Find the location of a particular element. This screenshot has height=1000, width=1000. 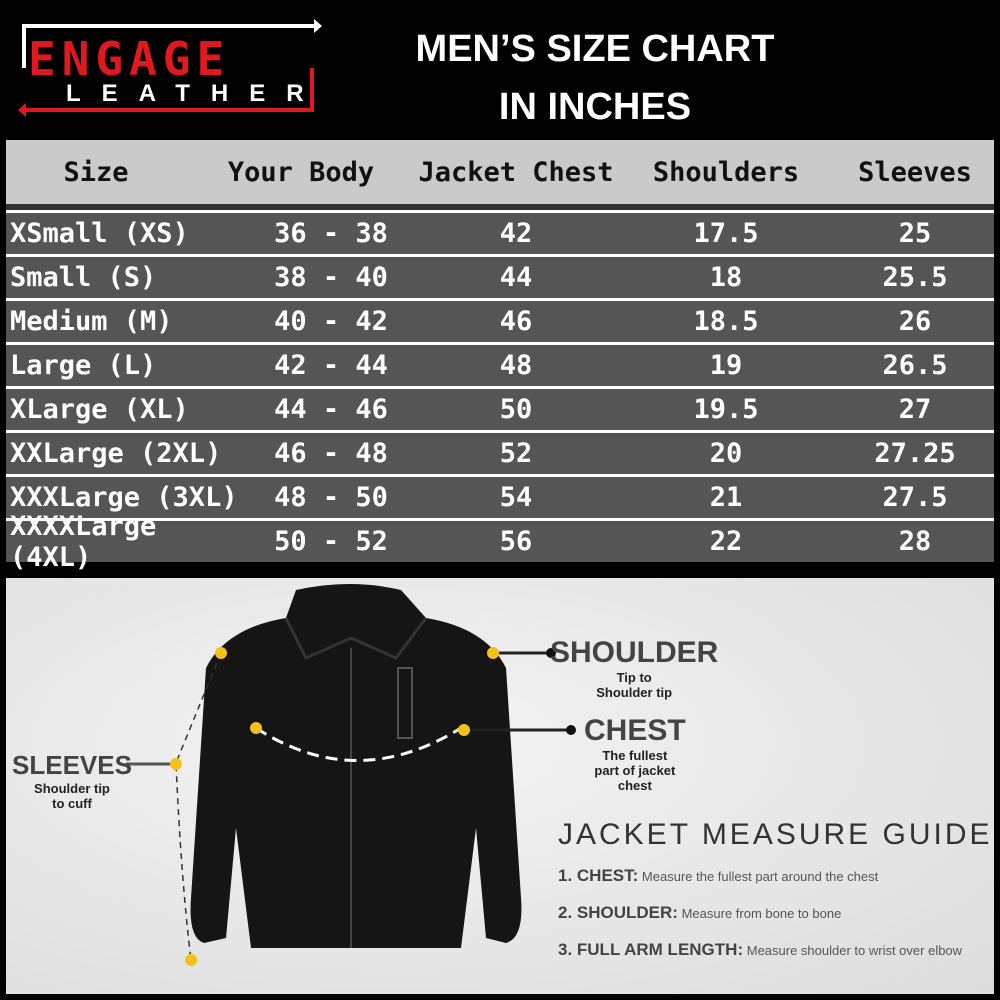

table-row: Small (S) 38 - 40 44 18 25.5 is located at coordinates (500, 276).